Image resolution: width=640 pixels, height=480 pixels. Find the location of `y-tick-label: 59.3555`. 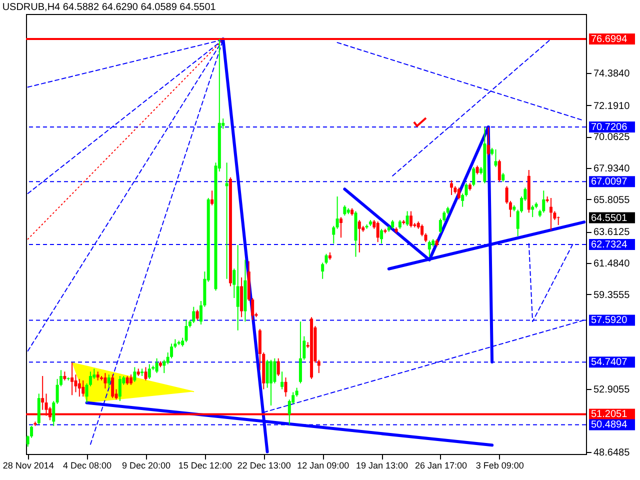

y-tick-label: 59.3555 is located at coordinates (612, 295).